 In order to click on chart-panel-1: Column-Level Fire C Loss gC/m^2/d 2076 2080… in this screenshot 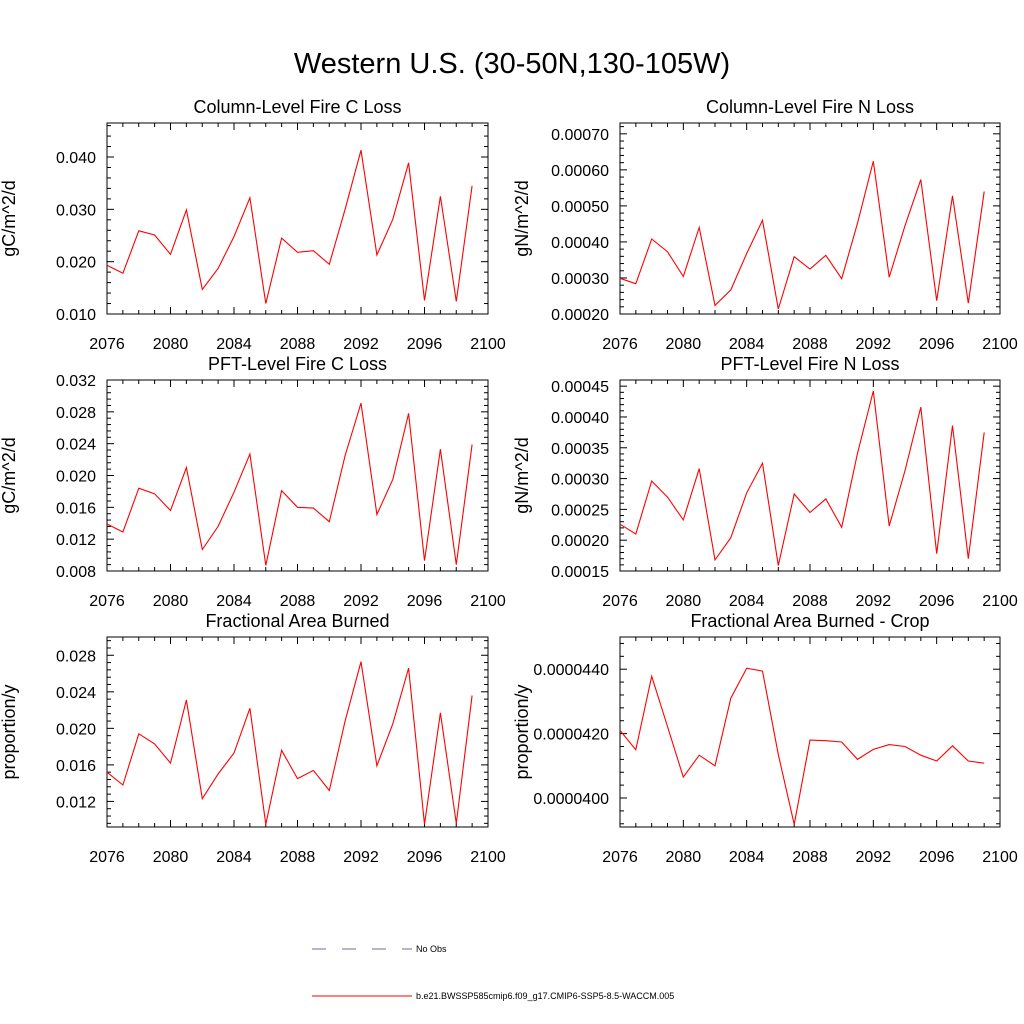, I will do `click(253, 225)`.